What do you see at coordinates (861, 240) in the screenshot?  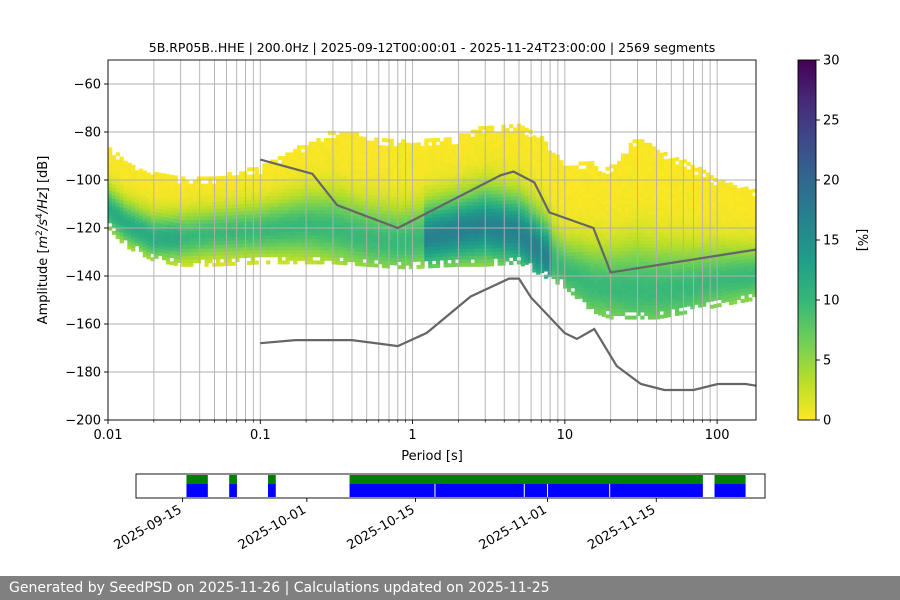 I see `colorbar-label: [%]` at bounding box center [861, 240].